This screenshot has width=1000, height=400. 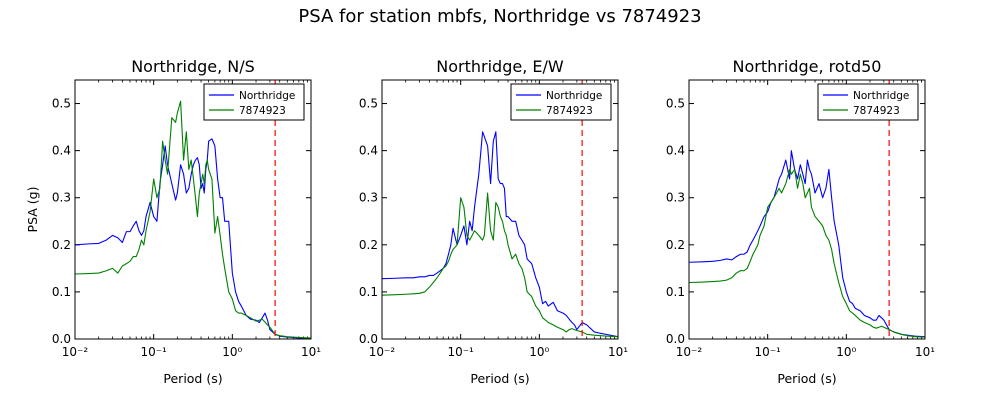 I want to click on series-line-northridge, so click(x=807, y=244).